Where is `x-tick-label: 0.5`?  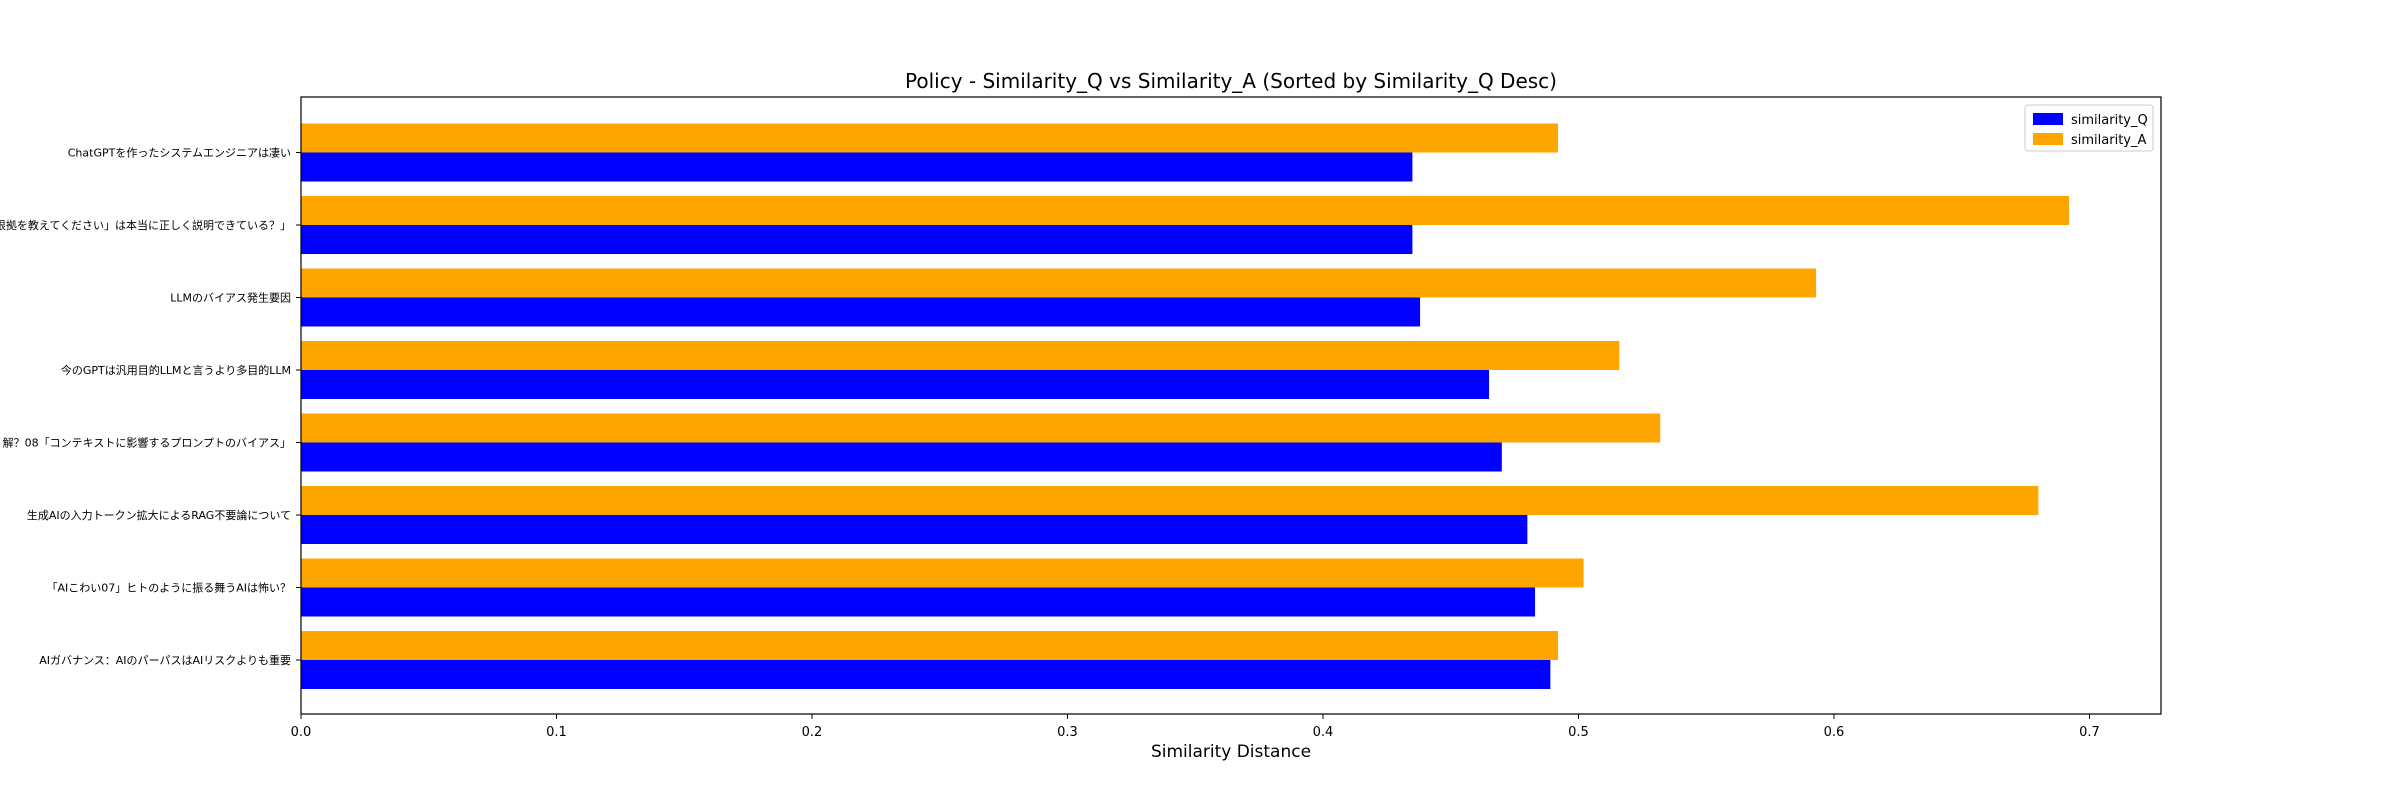 x-tick-label: 0.5 is located at coordinates (1578, 732).